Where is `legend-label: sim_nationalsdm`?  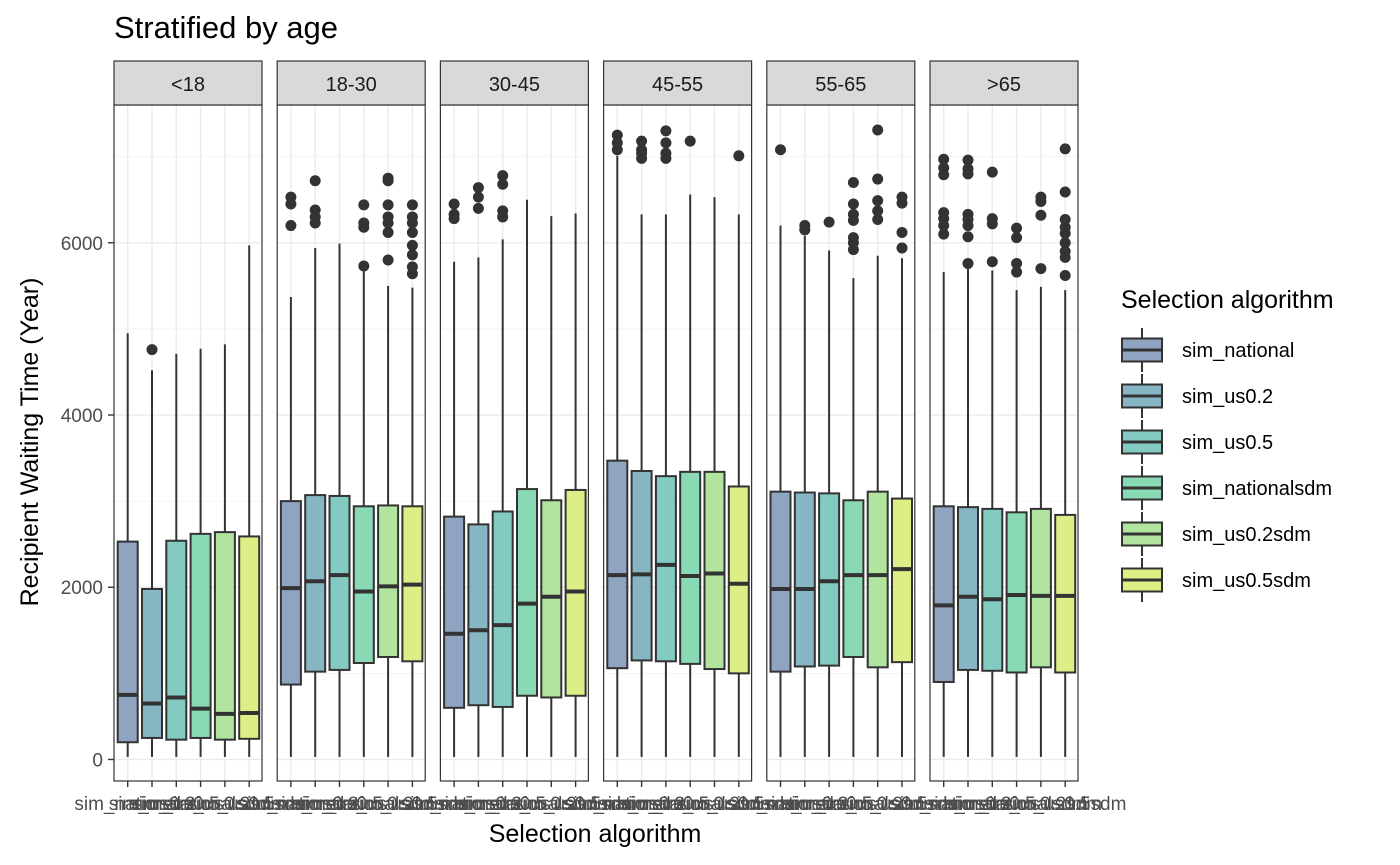 legend-label: sim_nationalsdm is located at coordinates (1257, 489).